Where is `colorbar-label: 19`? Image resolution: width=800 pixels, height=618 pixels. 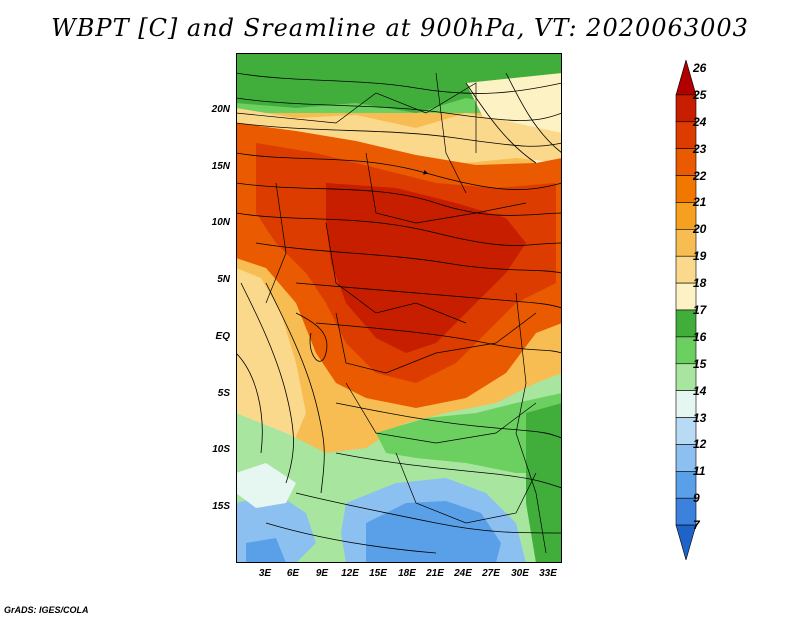
colorbar-label: 19 is located at coordinates (700, 256).